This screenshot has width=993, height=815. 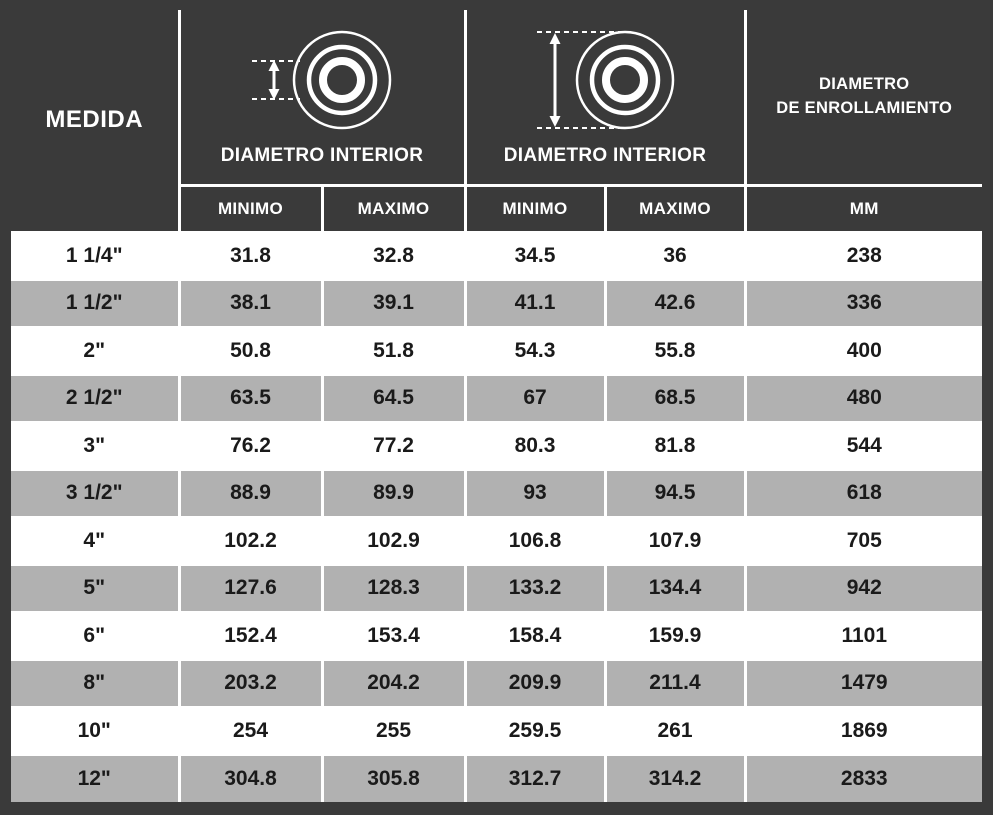 I want to click on table-row: 5" 127.6 128.3 133.2 134.4 942, so click(x=496, y=588).